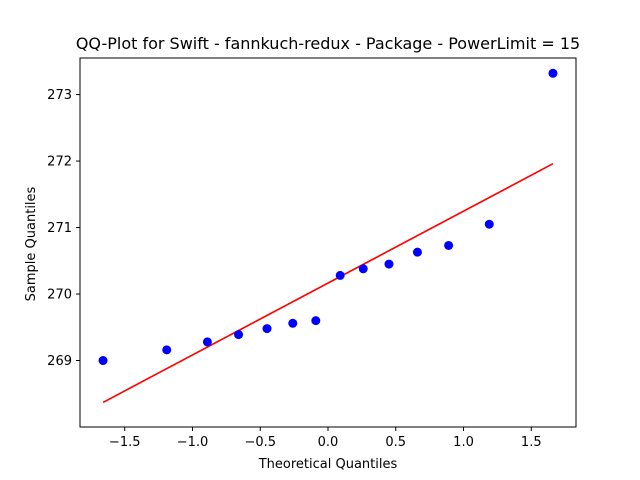 The width and height of the screenshot is (640, 480). I want to click on x-tick-label: −0.5, so click(260, 442).